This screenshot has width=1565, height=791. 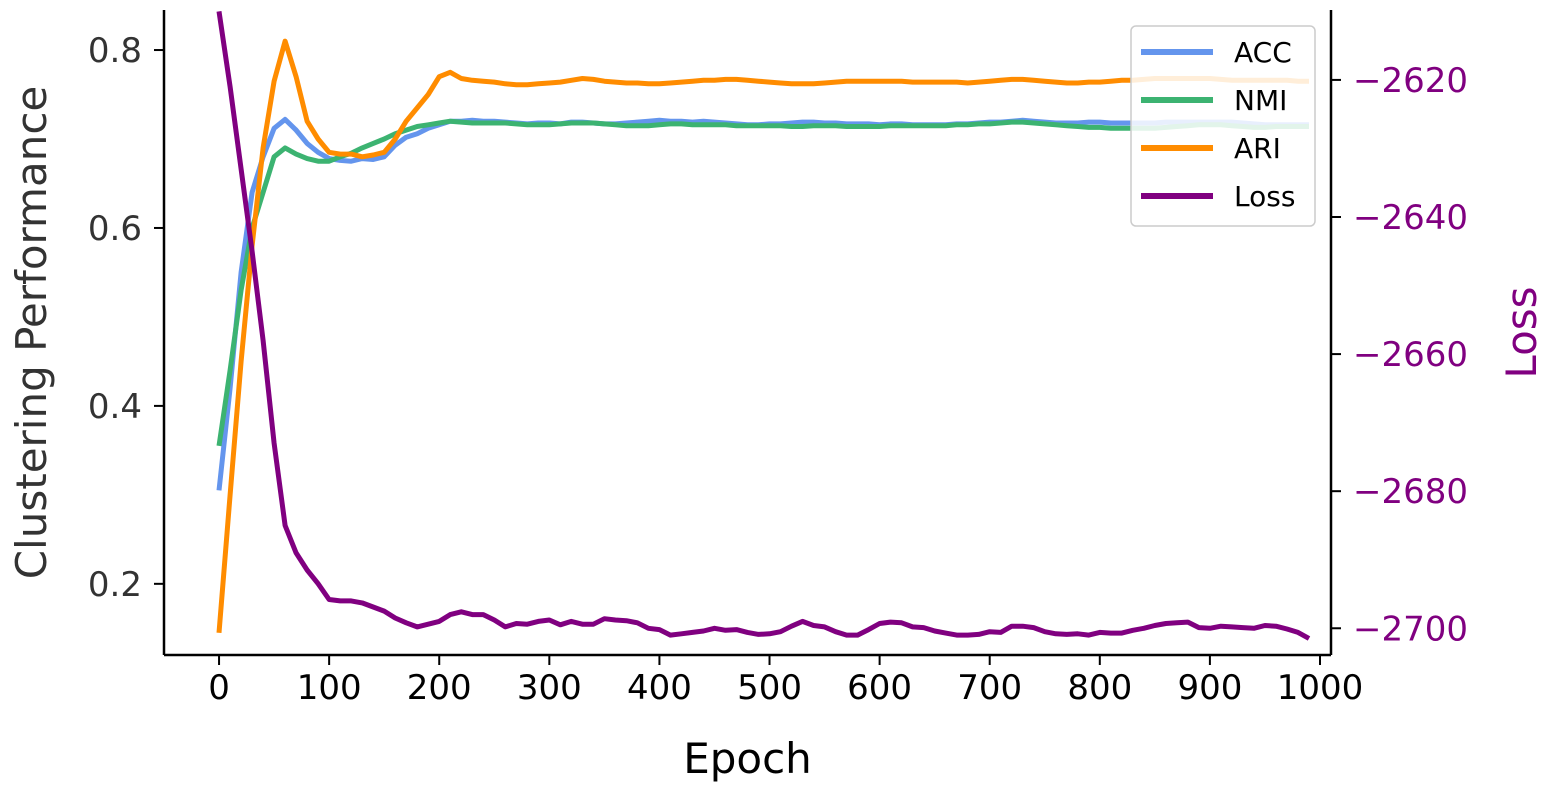 What do you see at coordinates (1264, 196) in the screenshot?
I see `legend-label-loss: Loss` at bounding box center [1264, 196].